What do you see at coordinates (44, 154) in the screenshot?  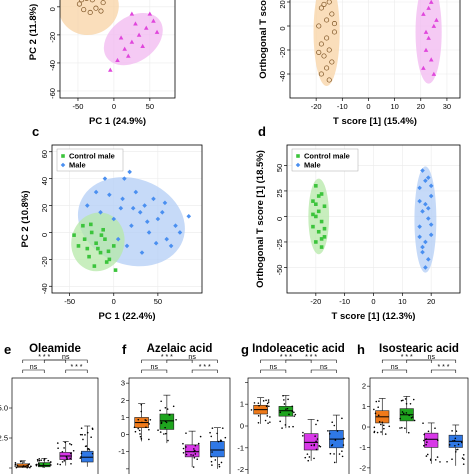 I see `y-tick-label: 60` at bounding box center [44, 154].